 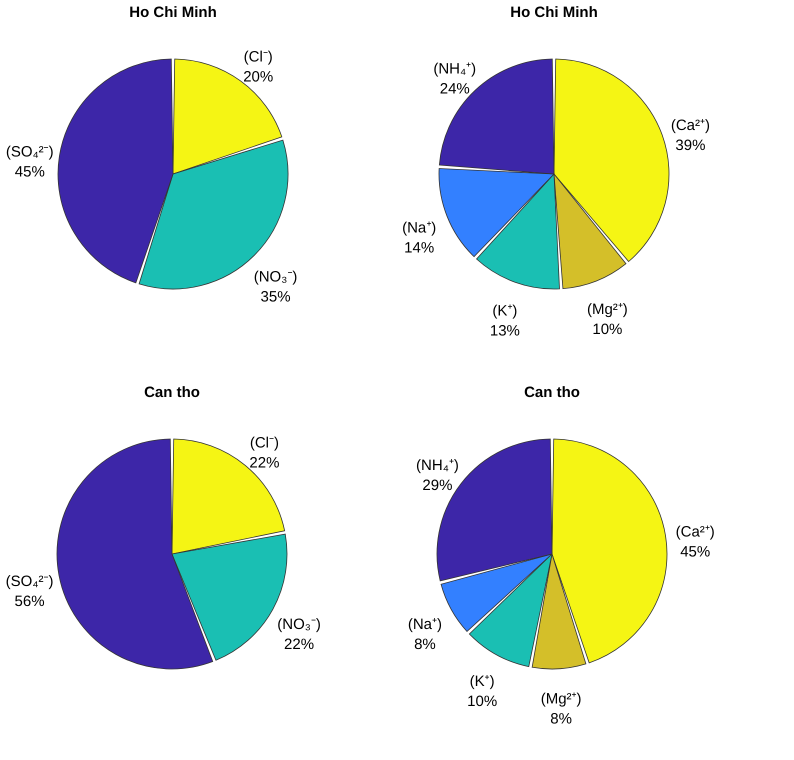 I want to click on data-label: 39%, so click(x=690, y=145).